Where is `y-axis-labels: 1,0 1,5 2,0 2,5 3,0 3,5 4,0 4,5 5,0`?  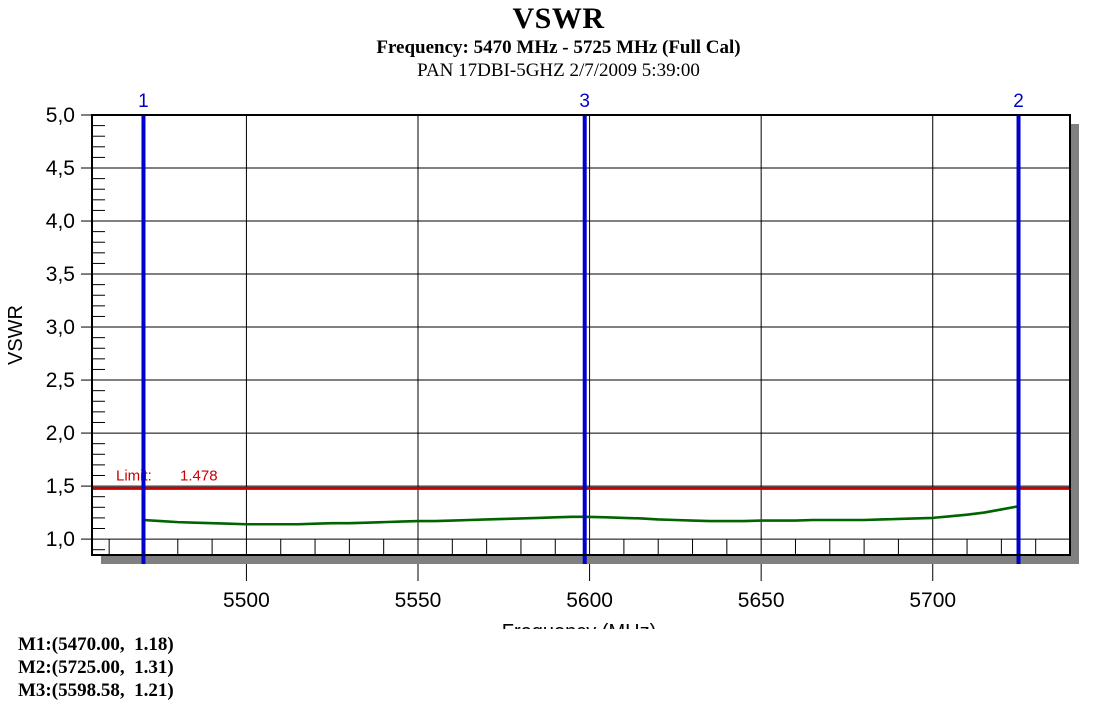
y-axis-labels: 1,0 1,5 2,0 2,5 3,0 3,5 4,0 4,5 5,0 is located at coordinates (60, 327).